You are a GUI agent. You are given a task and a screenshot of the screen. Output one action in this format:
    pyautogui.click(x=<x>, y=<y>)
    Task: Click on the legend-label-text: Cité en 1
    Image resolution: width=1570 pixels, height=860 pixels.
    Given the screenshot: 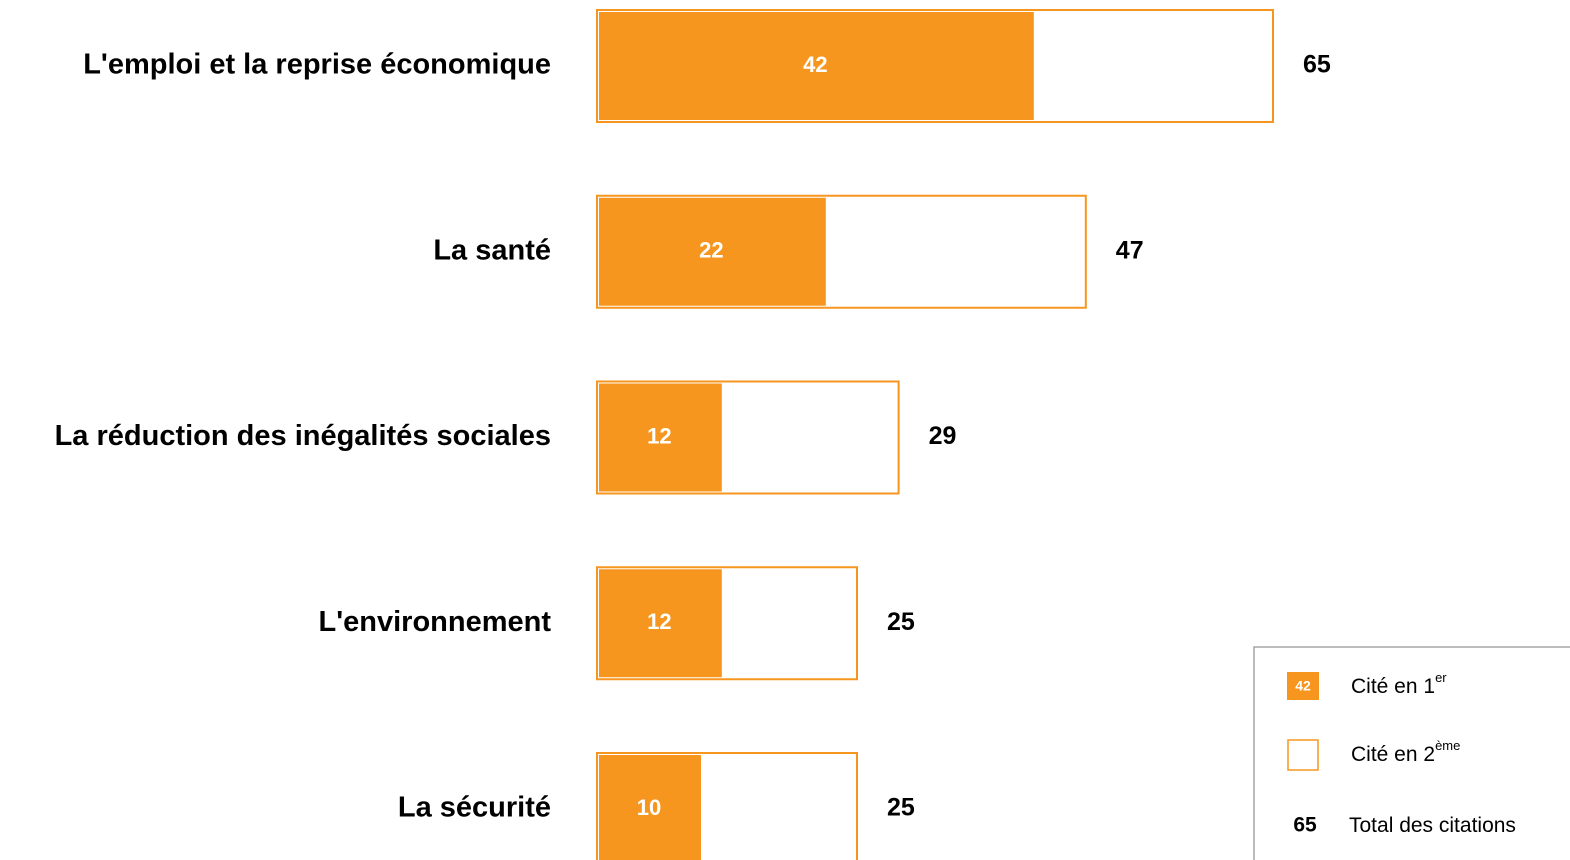 What is the action you would take?
    pyautogui.click(x=1393, y=686)
    